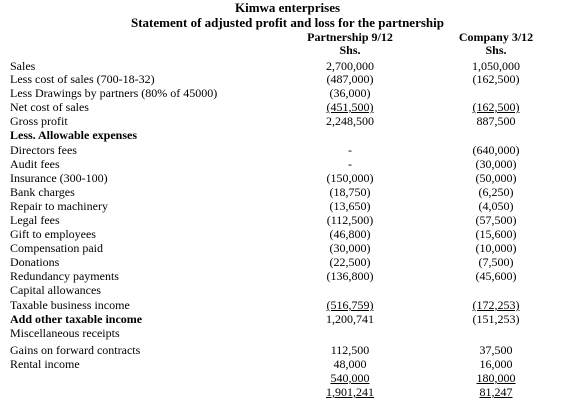 The width and height of the screenshot is (575, 418). I want to click on company-value: (10,000), so click(496, 248).